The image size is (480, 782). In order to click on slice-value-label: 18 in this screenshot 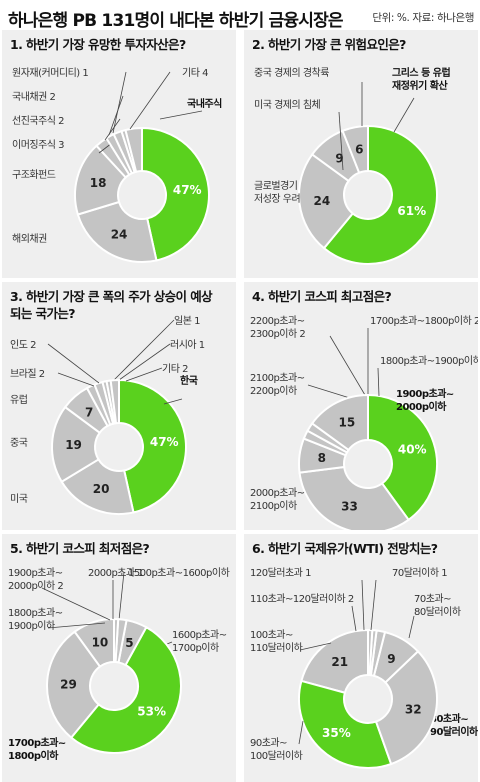, I will do `click(98, 183)`.